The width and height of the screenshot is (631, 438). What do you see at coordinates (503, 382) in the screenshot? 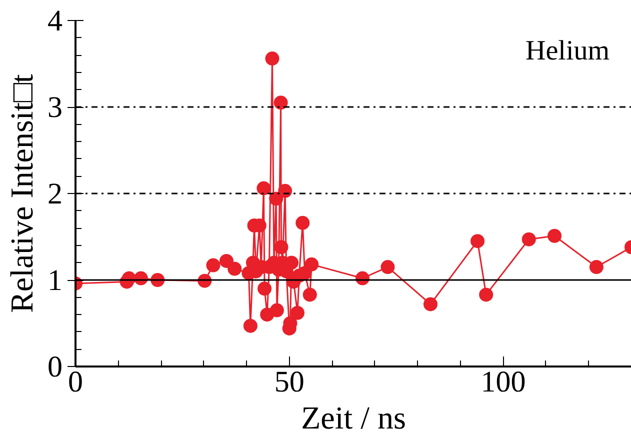
I see `x-tick-label: 100` at bounding box center [503, 382].